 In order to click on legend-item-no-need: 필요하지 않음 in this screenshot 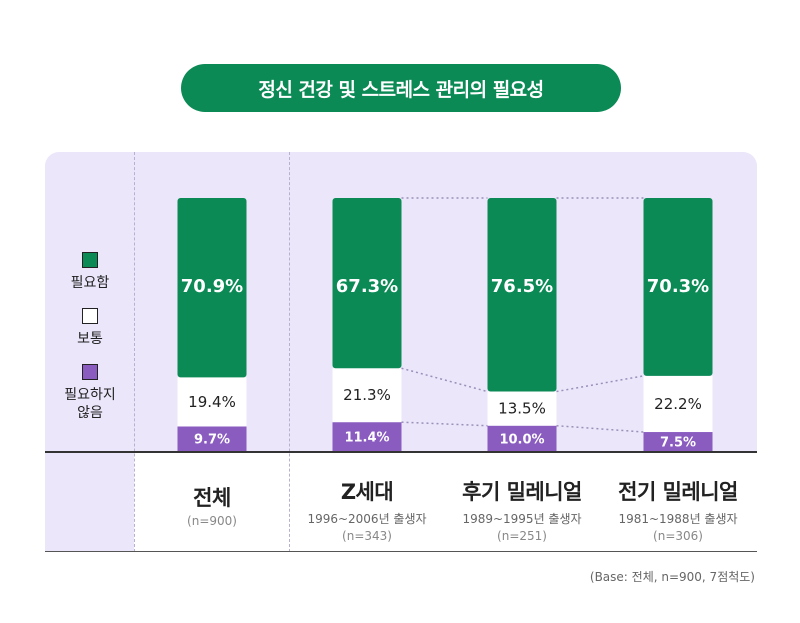, I will do `click(90, 393)`.